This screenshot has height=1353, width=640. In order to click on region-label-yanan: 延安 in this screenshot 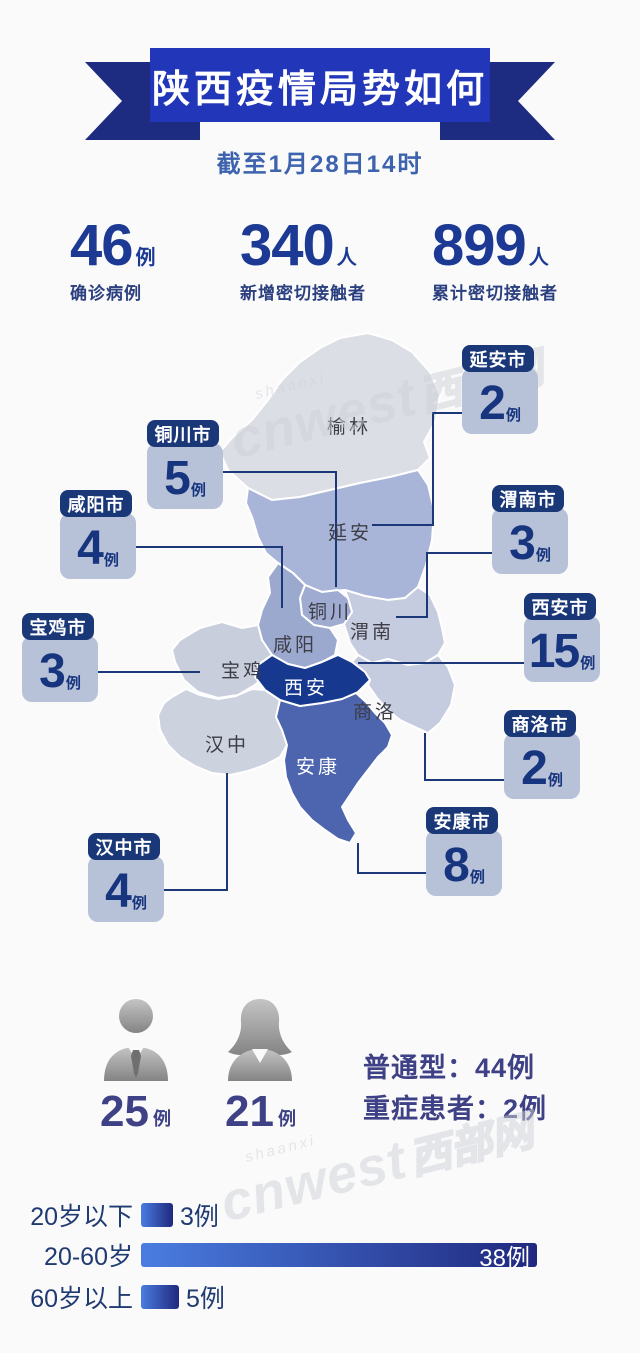, I will do `click(350, 533)`.